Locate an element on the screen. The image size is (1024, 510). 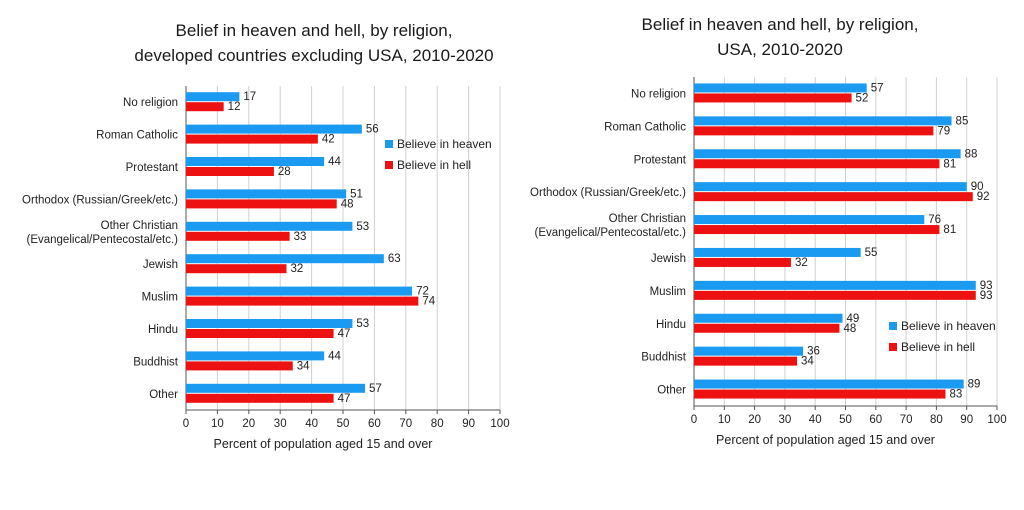
chart-right-tick-label: 60 is located at coordinates (875, 420).